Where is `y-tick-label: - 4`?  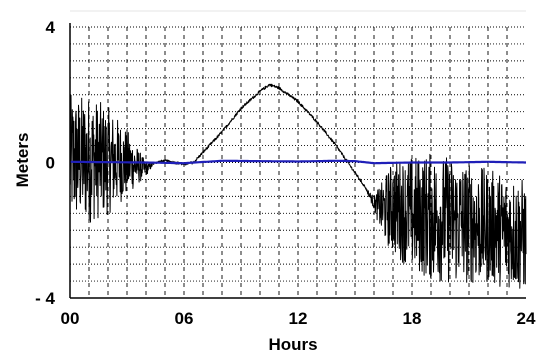
y-tick-label: - 4 is located at coordinates (45, 298).